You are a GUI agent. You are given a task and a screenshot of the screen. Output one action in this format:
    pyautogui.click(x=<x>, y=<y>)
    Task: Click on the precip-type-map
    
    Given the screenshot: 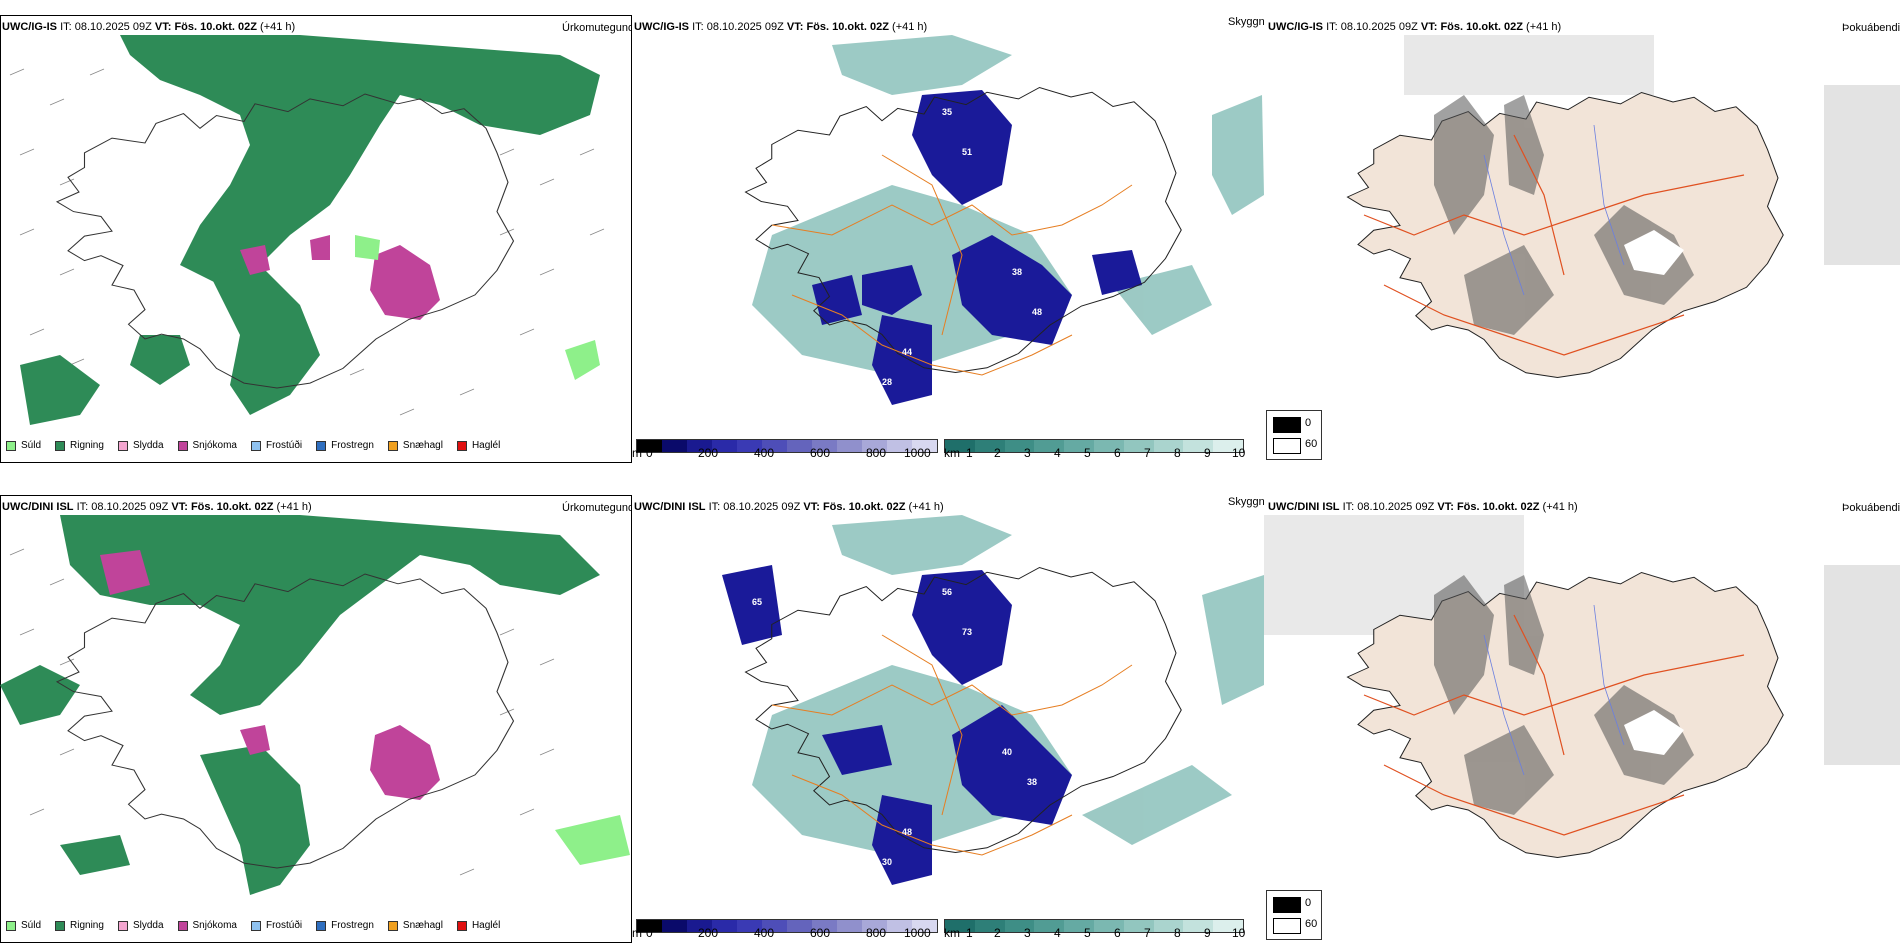 What is the action you would take?
    pyautogui.click(x=307, y=230)
    